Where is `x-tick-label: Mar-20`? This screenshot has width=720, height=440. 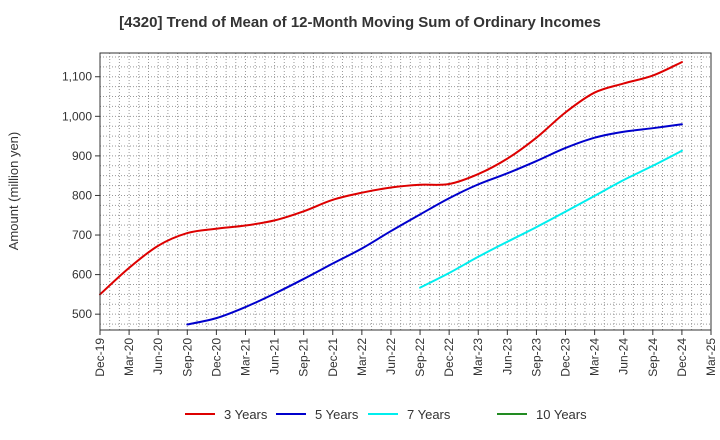
x-tick-label: Mar-20 is located at coordinates (129, 357).